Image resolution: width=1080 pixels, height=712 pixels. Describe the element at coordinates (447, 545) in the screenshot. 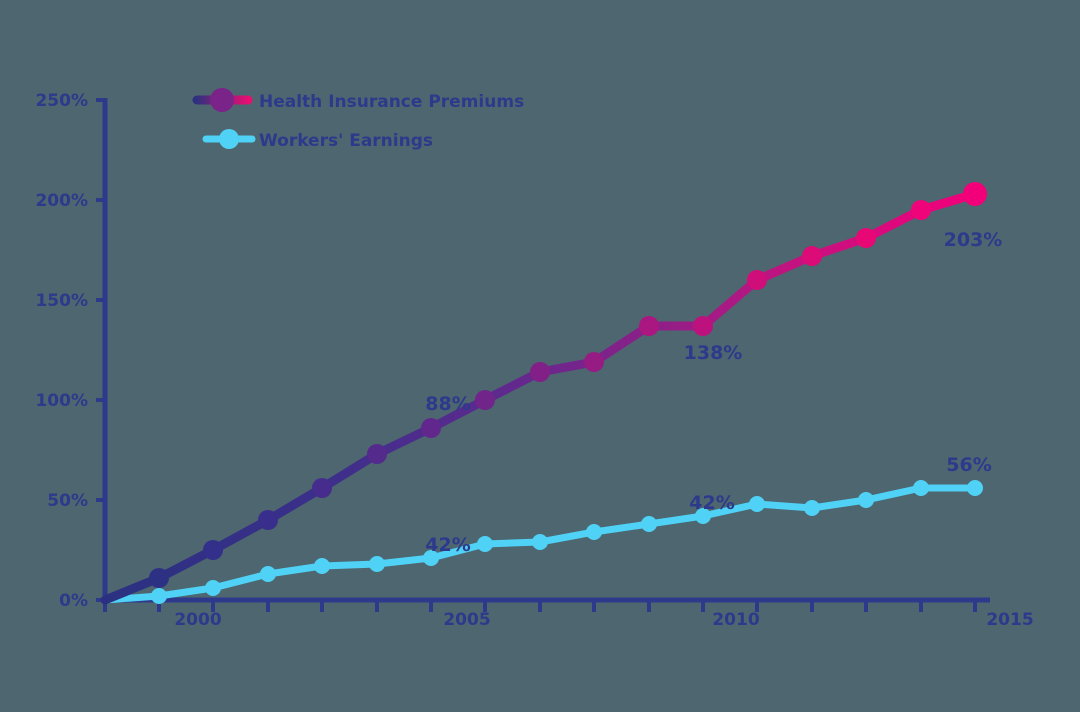

I see `annotation-42-2005: 42%` at that location.